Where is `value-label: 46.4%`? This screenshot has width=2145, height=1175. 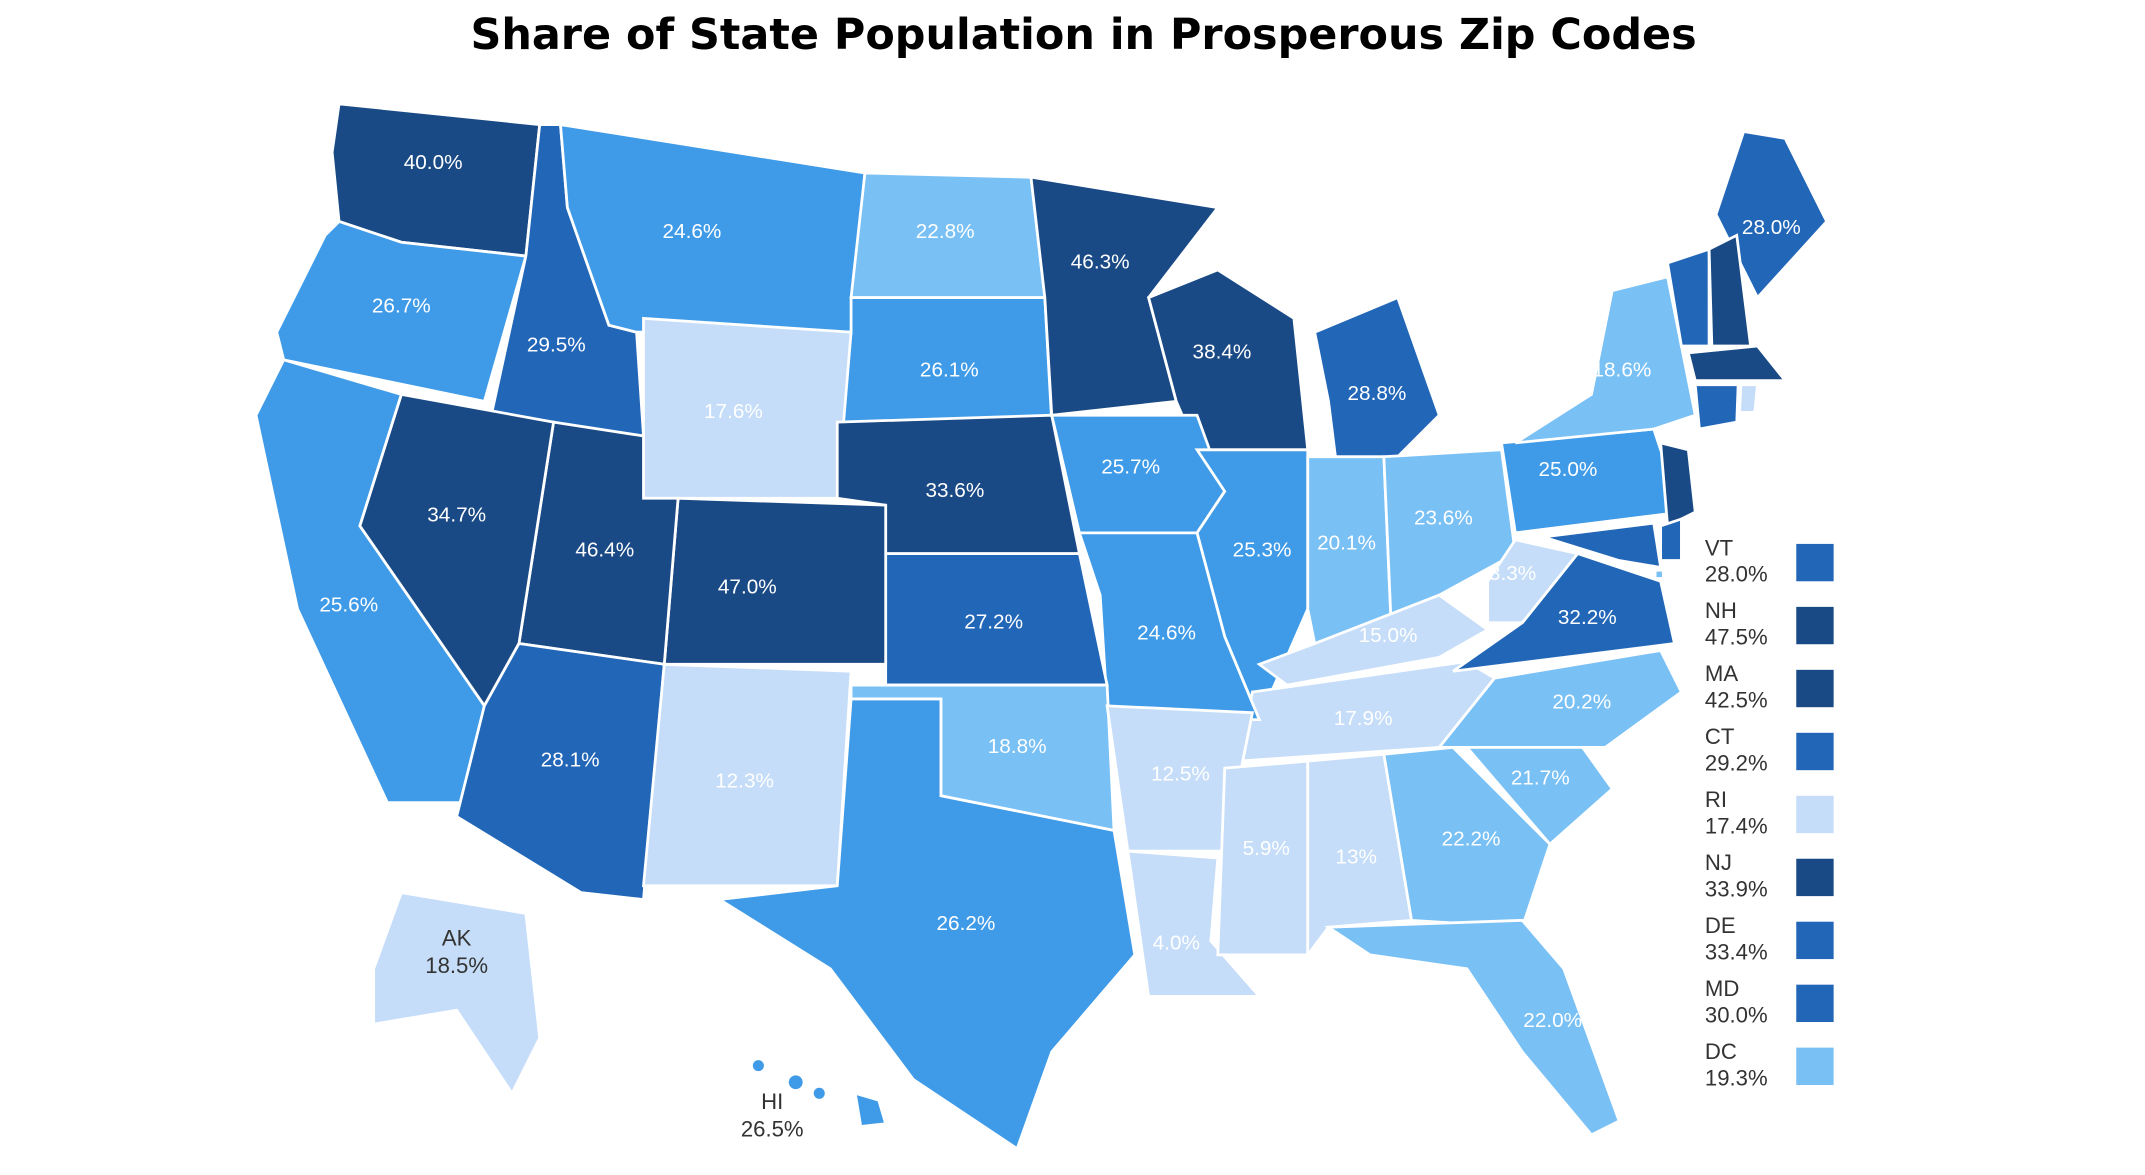
value-label: 46.4% is located at coordinates (604, 549).